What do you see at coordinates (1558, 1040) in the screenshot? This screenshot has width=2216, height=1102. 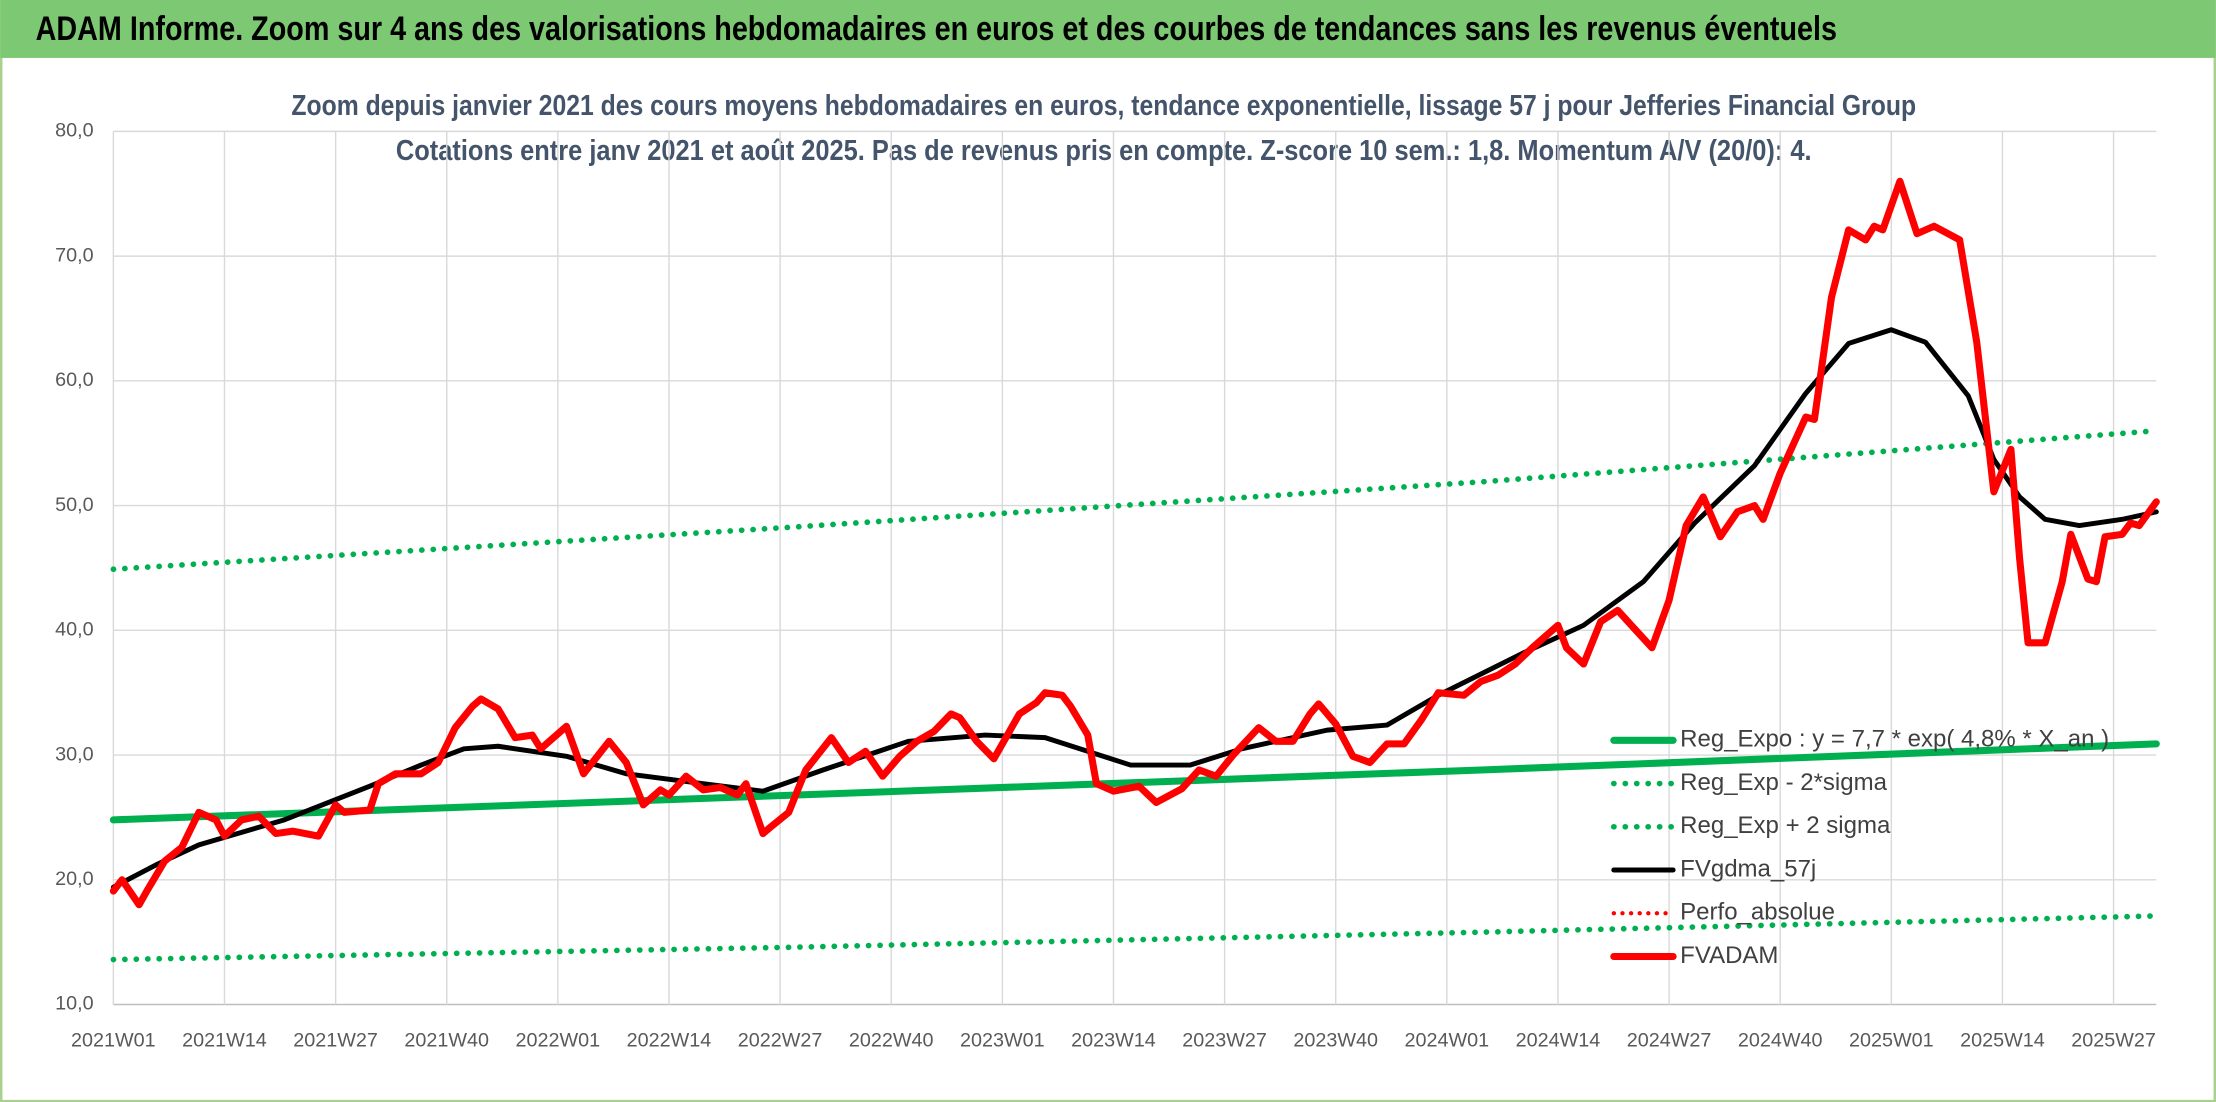 I see `x-tick-label: 2024W14` at bounding box center [1558, 1040].